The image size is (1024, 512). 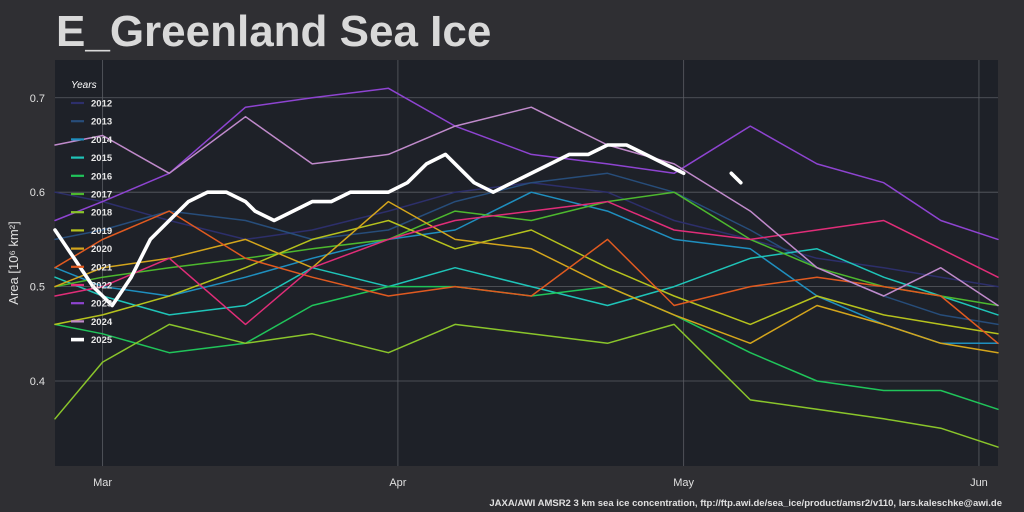 I want to click on x-tick-label: May, so click(x=683, y=483).